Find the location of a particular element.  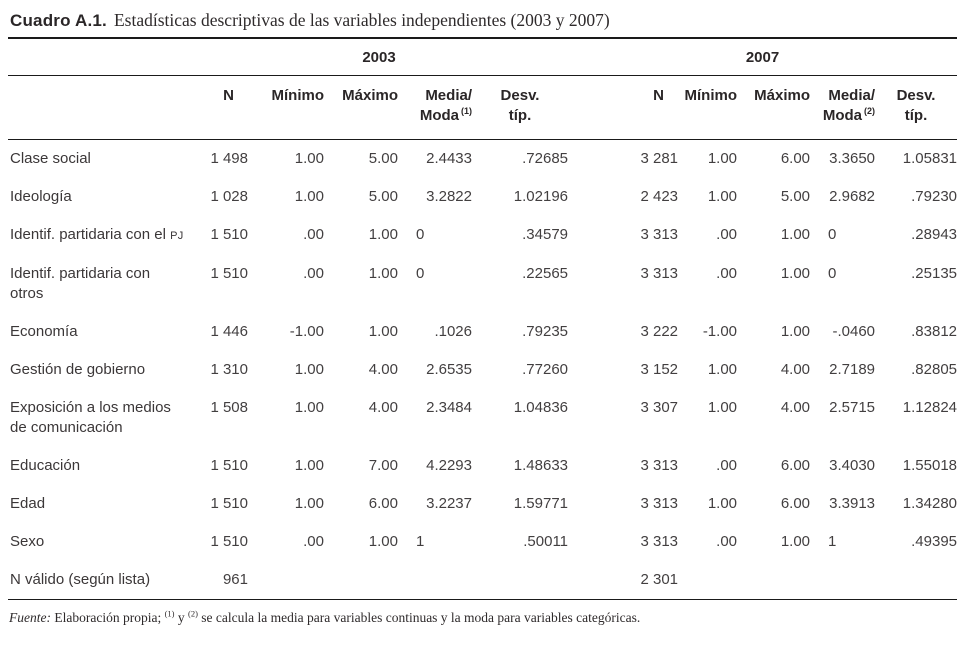

data-cell-2007-col4: .79230 is located at coordinates (934, 196).